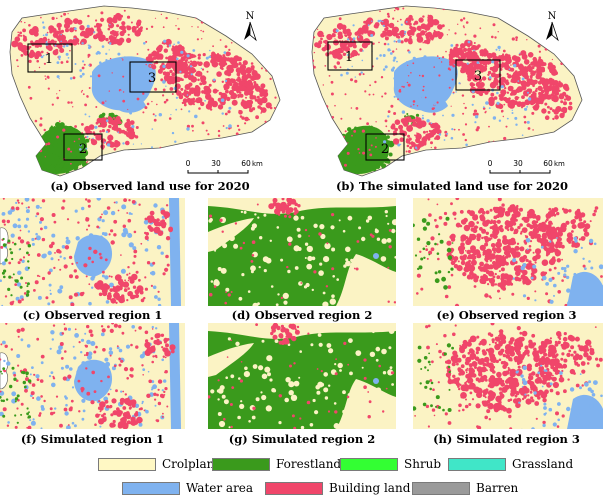  What do you see at coordinates (370, 488) in the screenshot?
I see `legend-label-building: Building land` at bounding box center [370, 488].